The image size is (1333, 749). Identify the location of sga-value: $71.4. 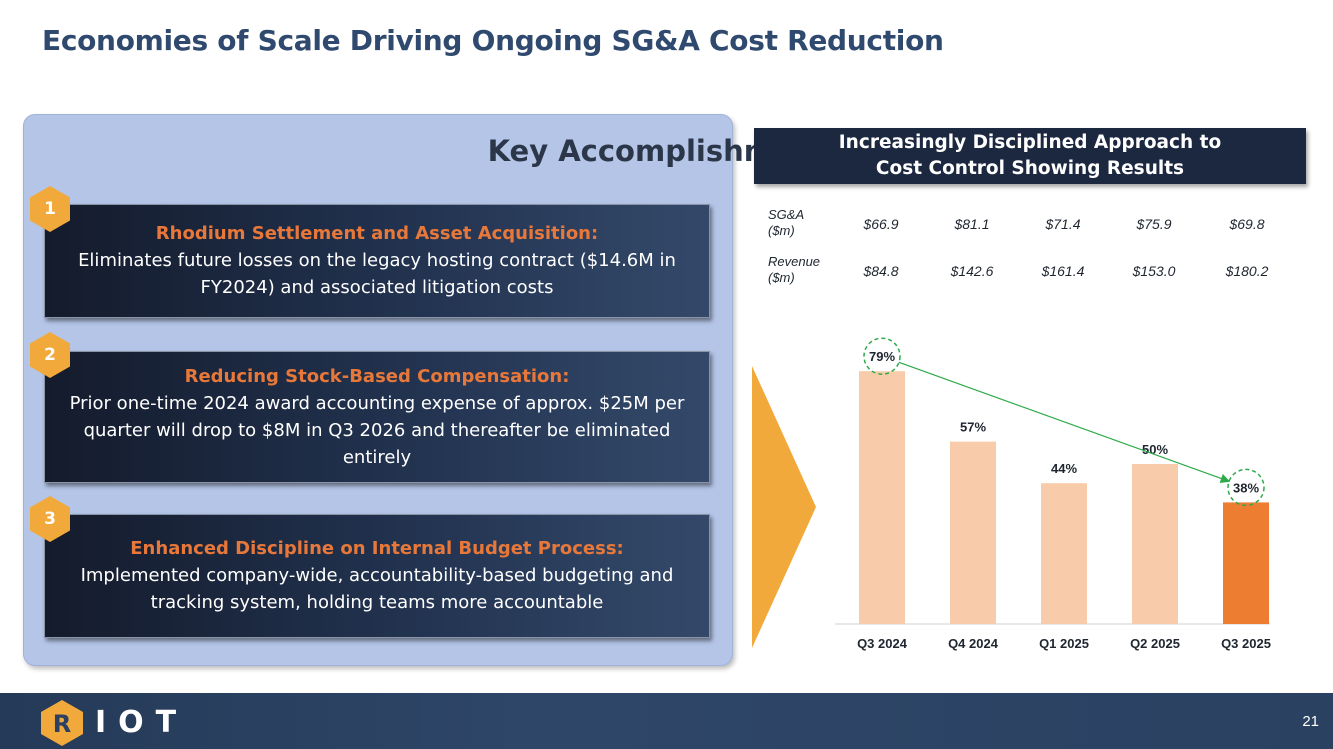
(1063, 224).